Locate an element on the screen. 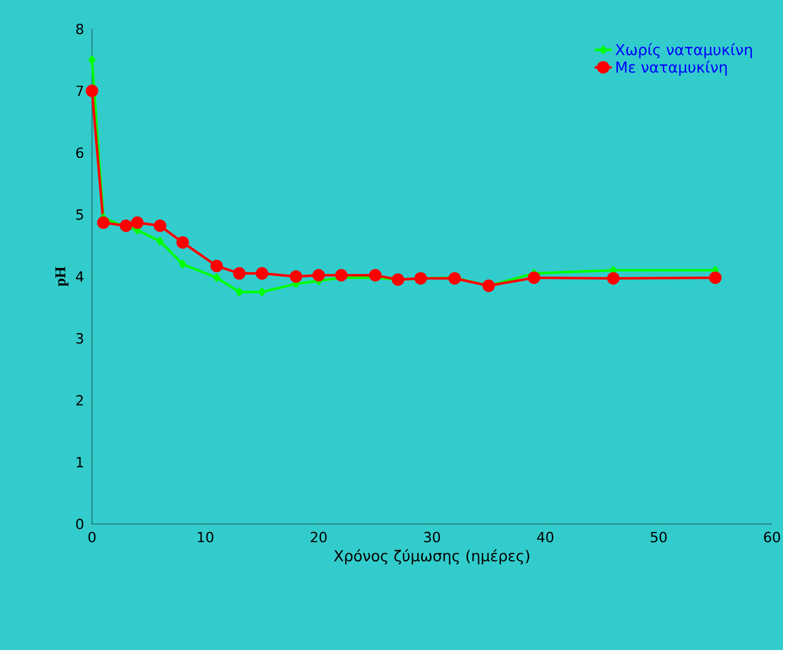 This screenshot has height=655, width=788. y-tick-label: 6 is located at coordinates (80, 152).